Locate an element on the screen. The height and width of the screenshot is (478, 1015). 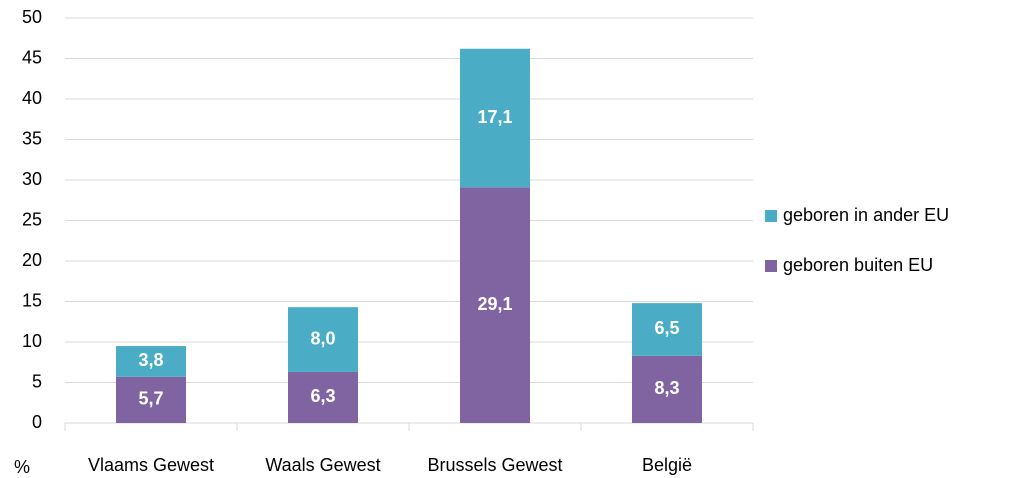
y-tick-label: 40 is located at coordinates (32, 98).